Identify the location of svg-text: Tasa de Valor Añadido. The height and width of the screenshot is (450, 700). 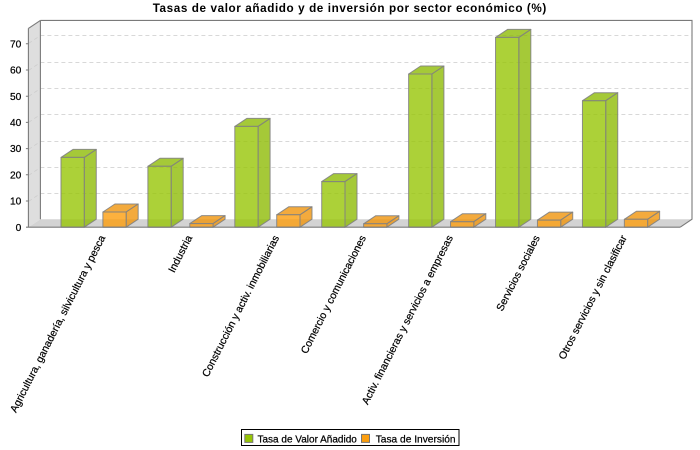
(308, 440).